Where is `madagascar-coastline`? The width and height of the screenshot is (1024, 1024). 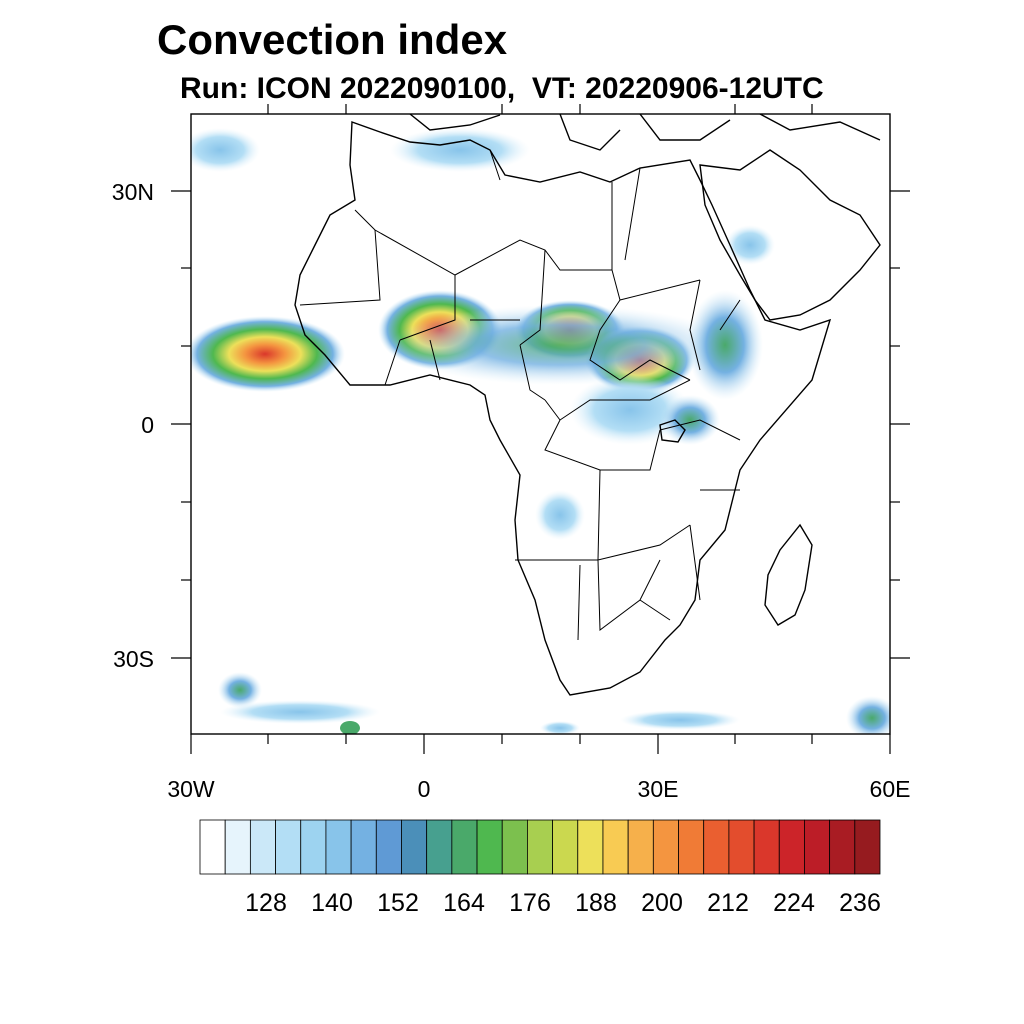
madagascar-coastline is located at coordinates (788, 574).